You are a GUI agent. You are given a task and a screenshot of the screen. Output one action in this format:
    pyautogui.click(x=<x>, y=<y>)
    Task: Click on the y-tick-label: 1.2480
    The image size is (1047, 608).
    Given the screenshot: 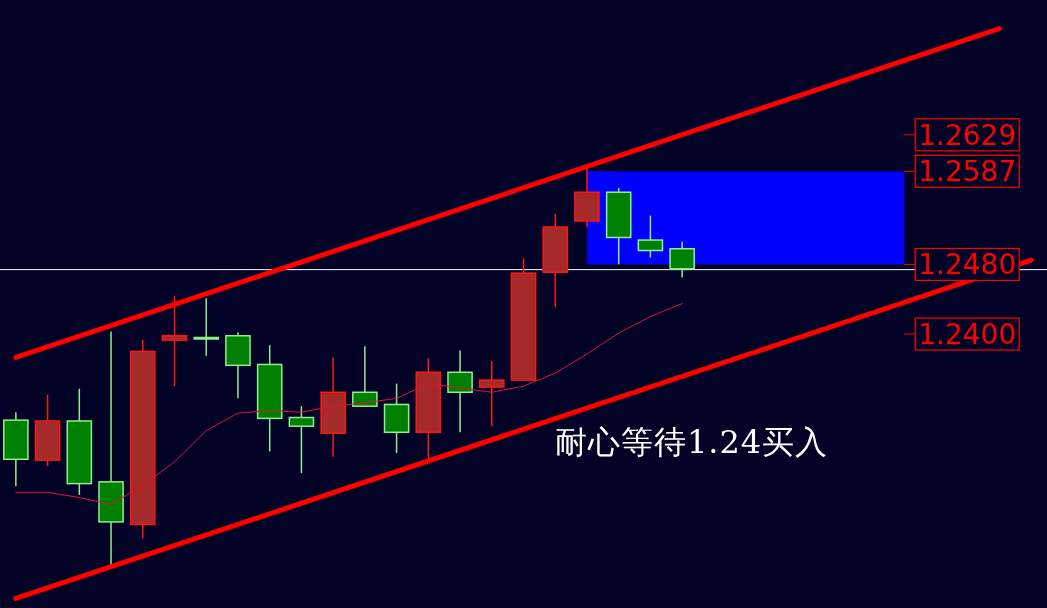 What is the action you would take?
    pyautogui.click(x=967, y=265)
    